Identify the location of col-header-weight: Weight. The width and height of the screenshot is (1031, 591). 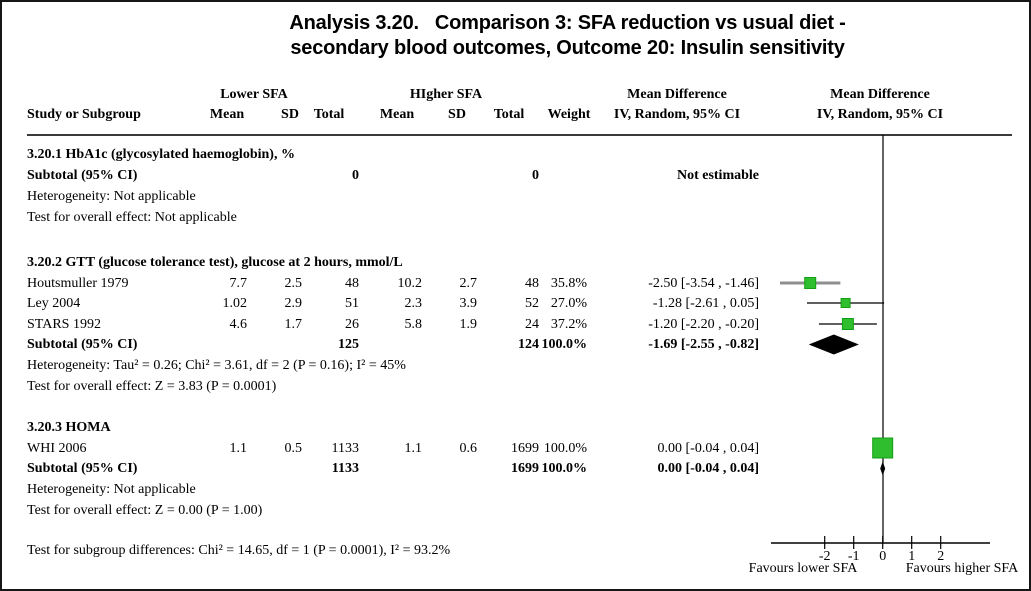
(569, 114).